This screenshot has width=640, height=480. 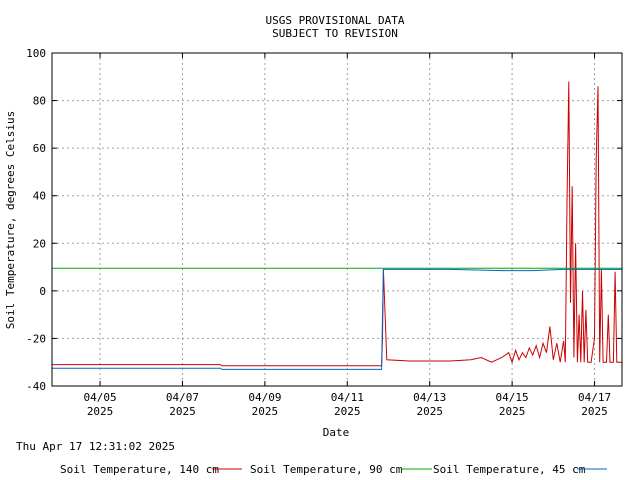 I want to click on legend-label: Soil Temperature, 90 cm, so click(x=326, y=469).